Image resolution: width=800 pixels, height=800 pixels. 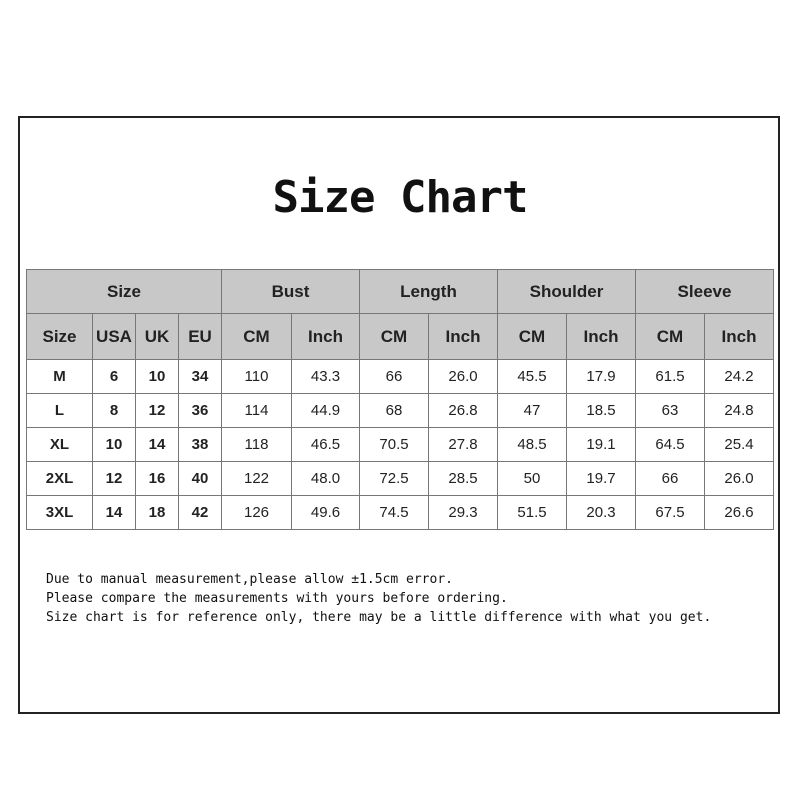 What do you see at coordinates (670, 376) in the screenshot?
I see `table-cell: 61.5` at bounding box center [670, 376].